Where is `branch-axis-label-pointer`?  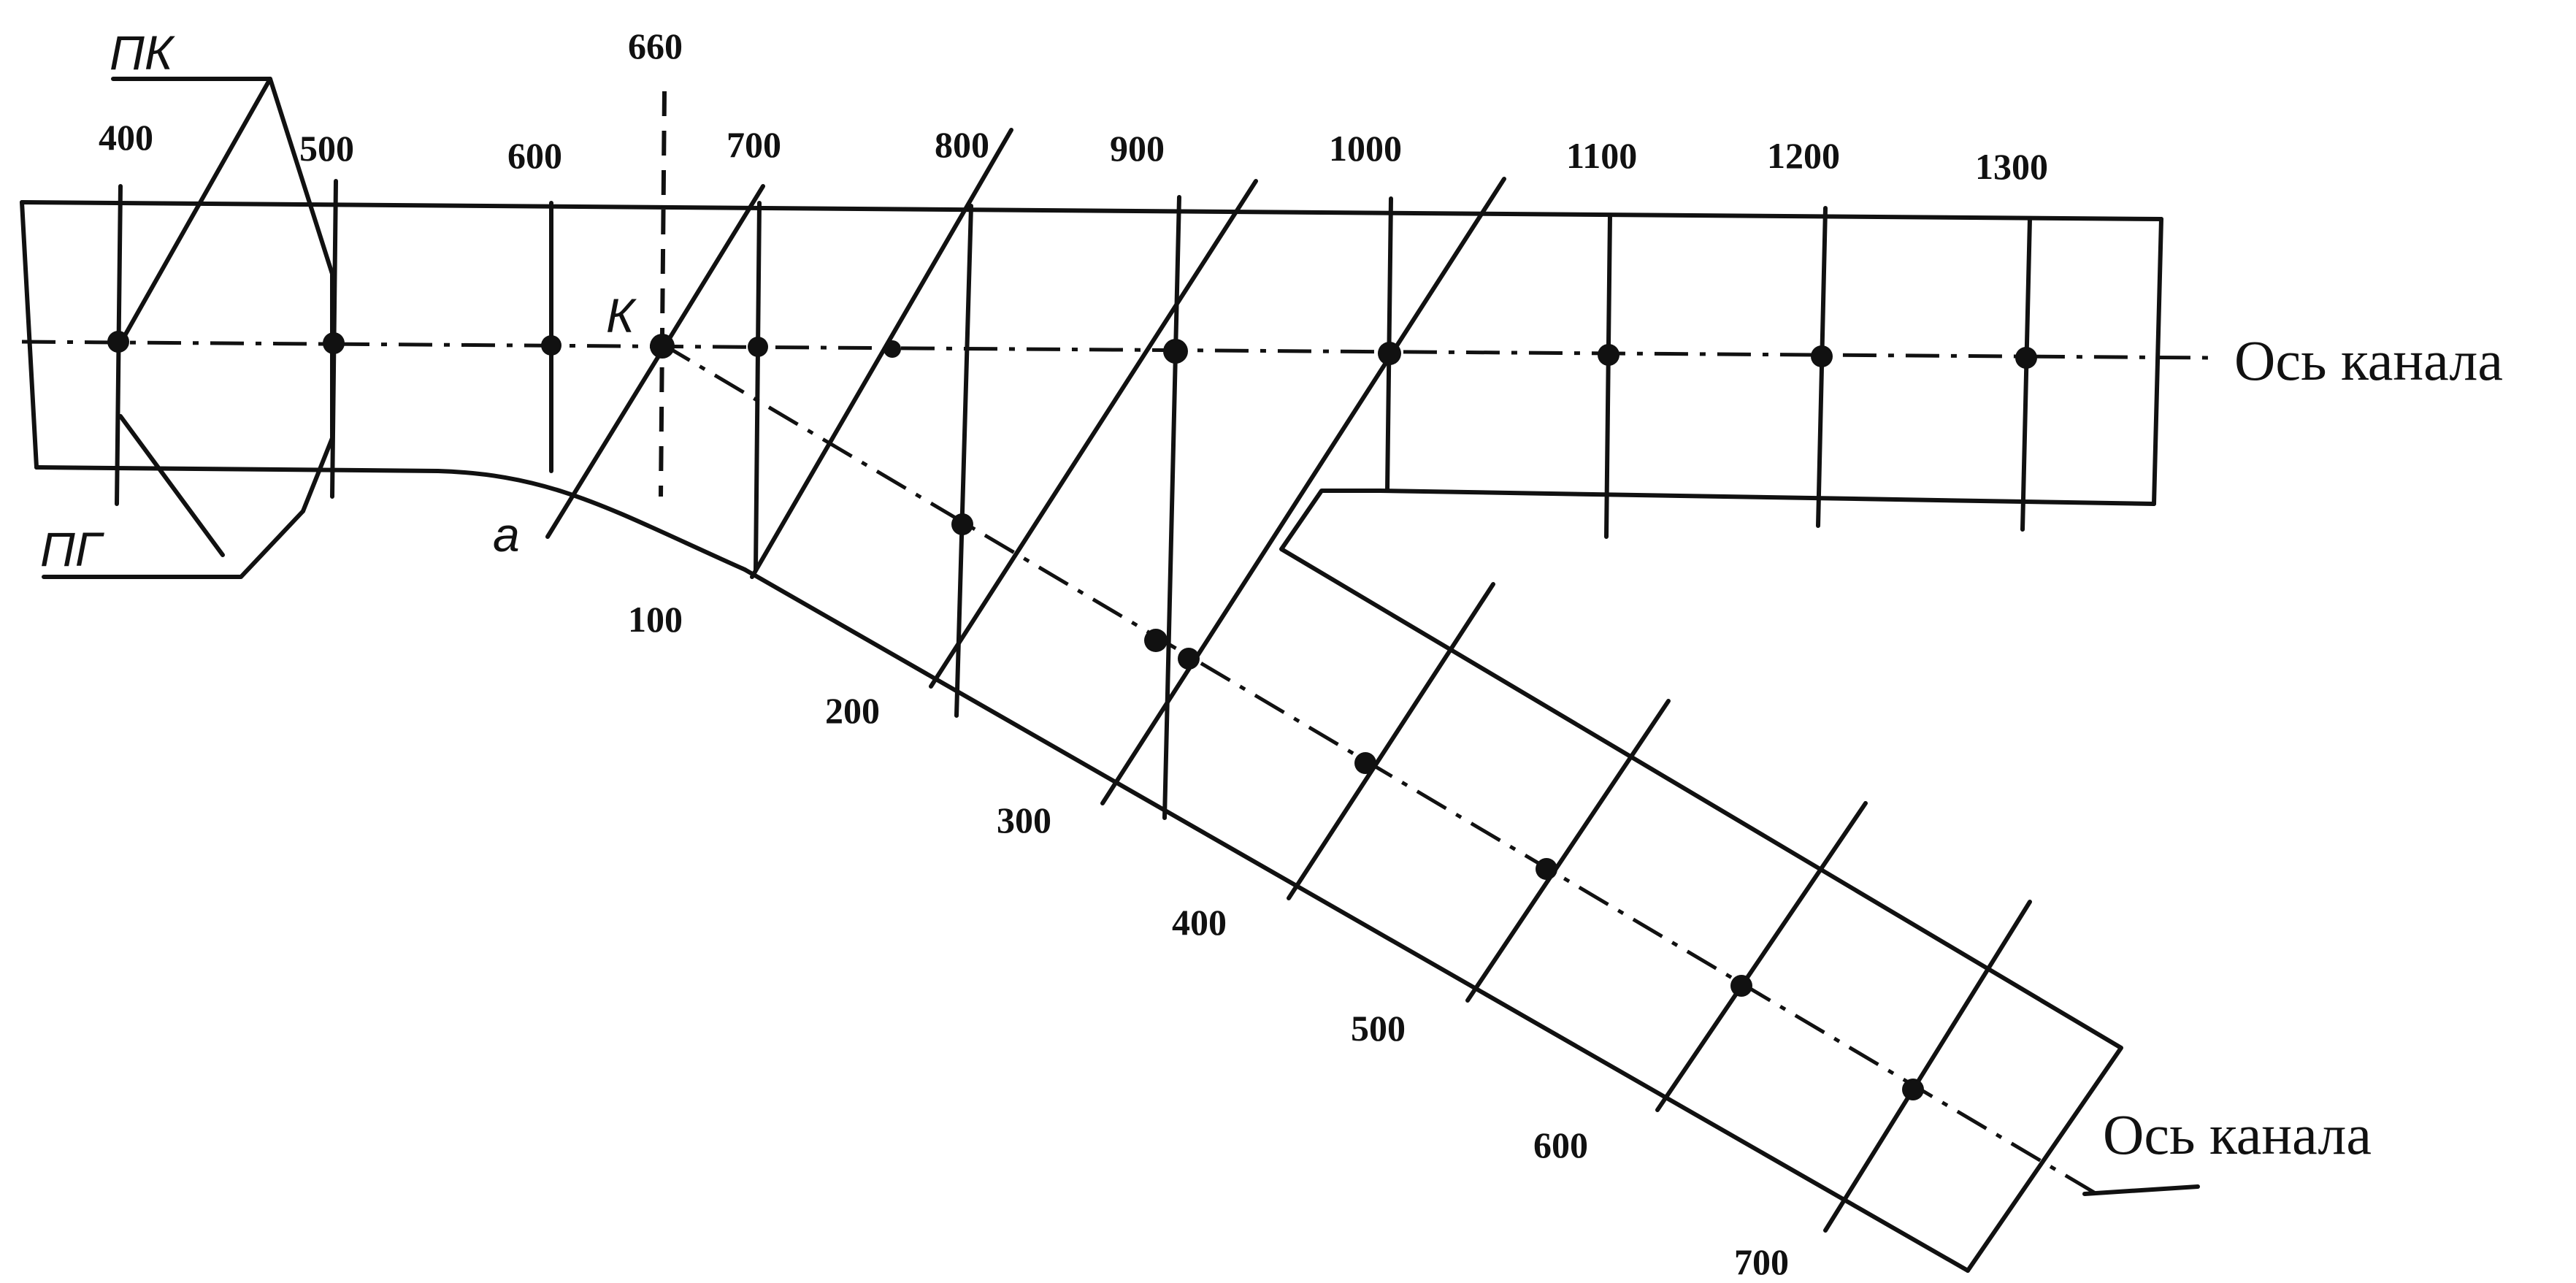 branch-axis-label-pointer is located at coordinates (2141, 1190).